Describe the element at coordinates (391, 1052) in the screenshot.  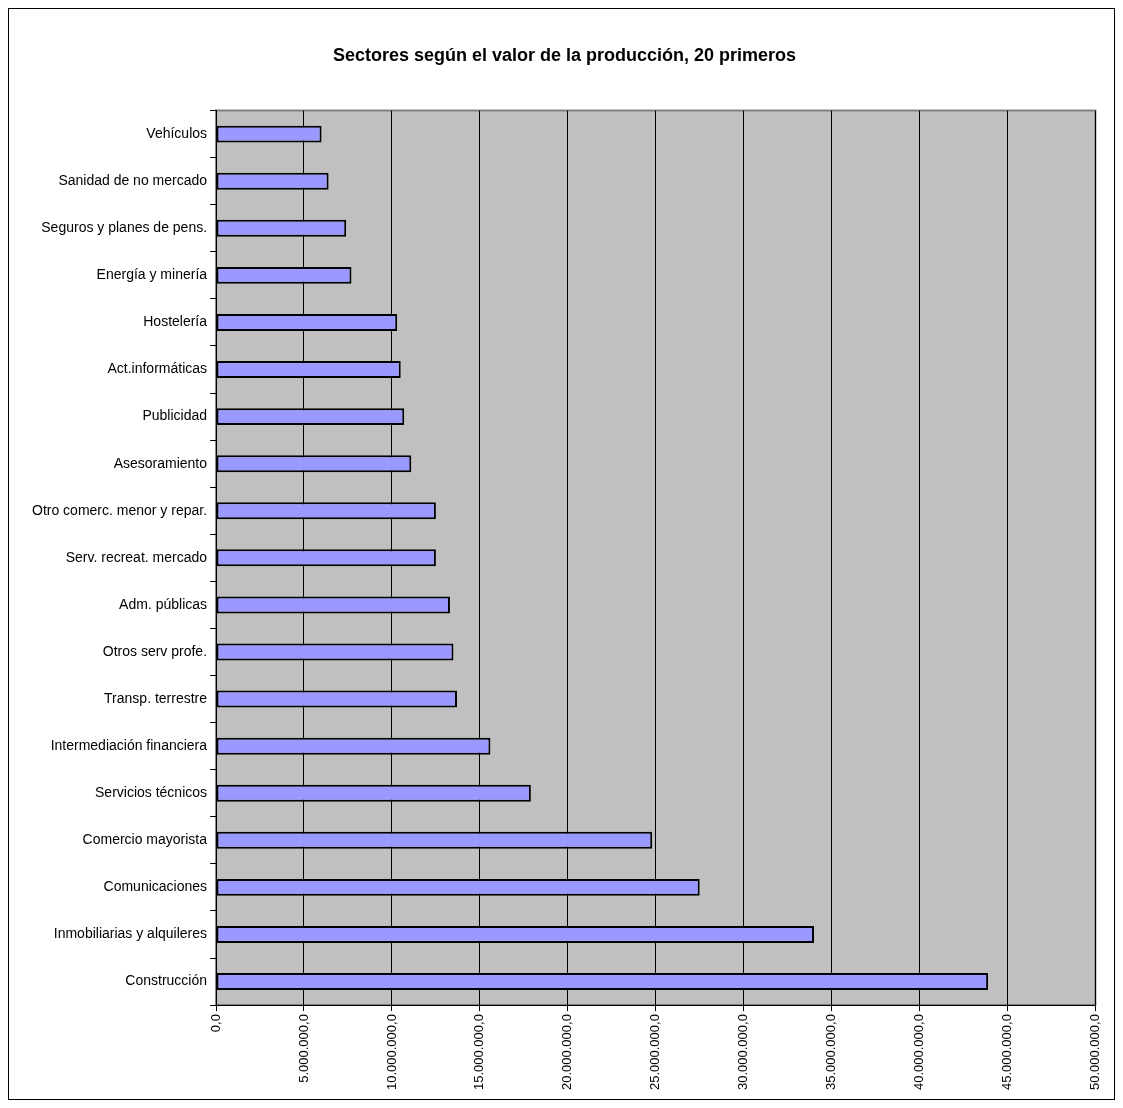
I see `x-tick-label: 10.000.000,0` at that location.